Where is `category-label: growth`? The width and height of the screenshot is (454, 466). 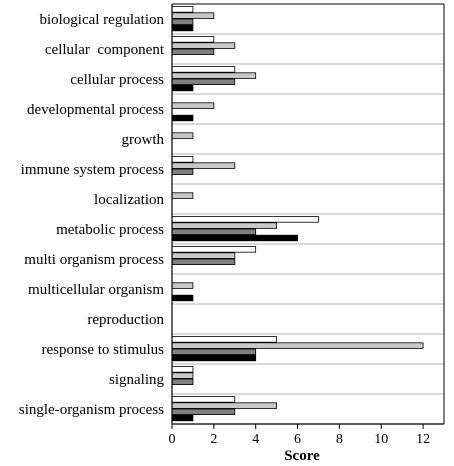
category-label: growth is located at coordinates (143, 140).